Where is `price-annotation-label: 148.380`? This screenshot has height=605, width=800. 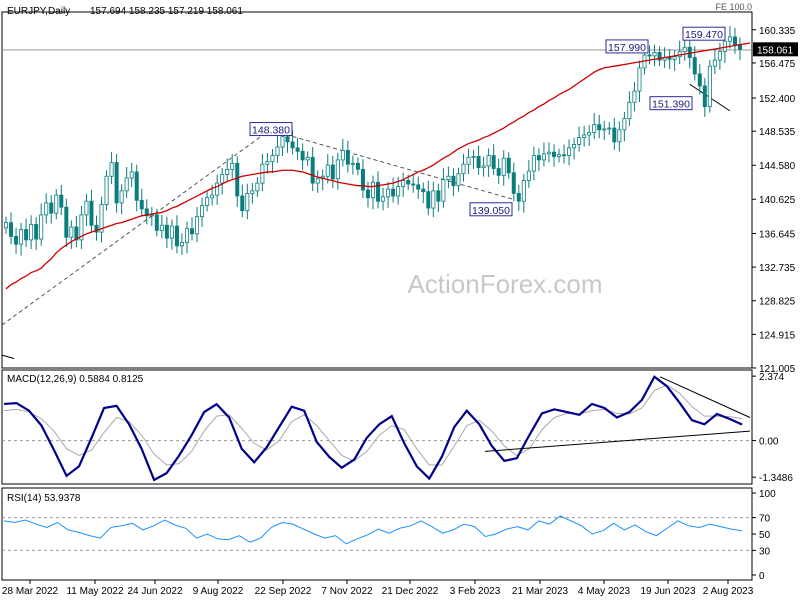
price-annotation-label: 148.380 is located at coordinates (271, 131).